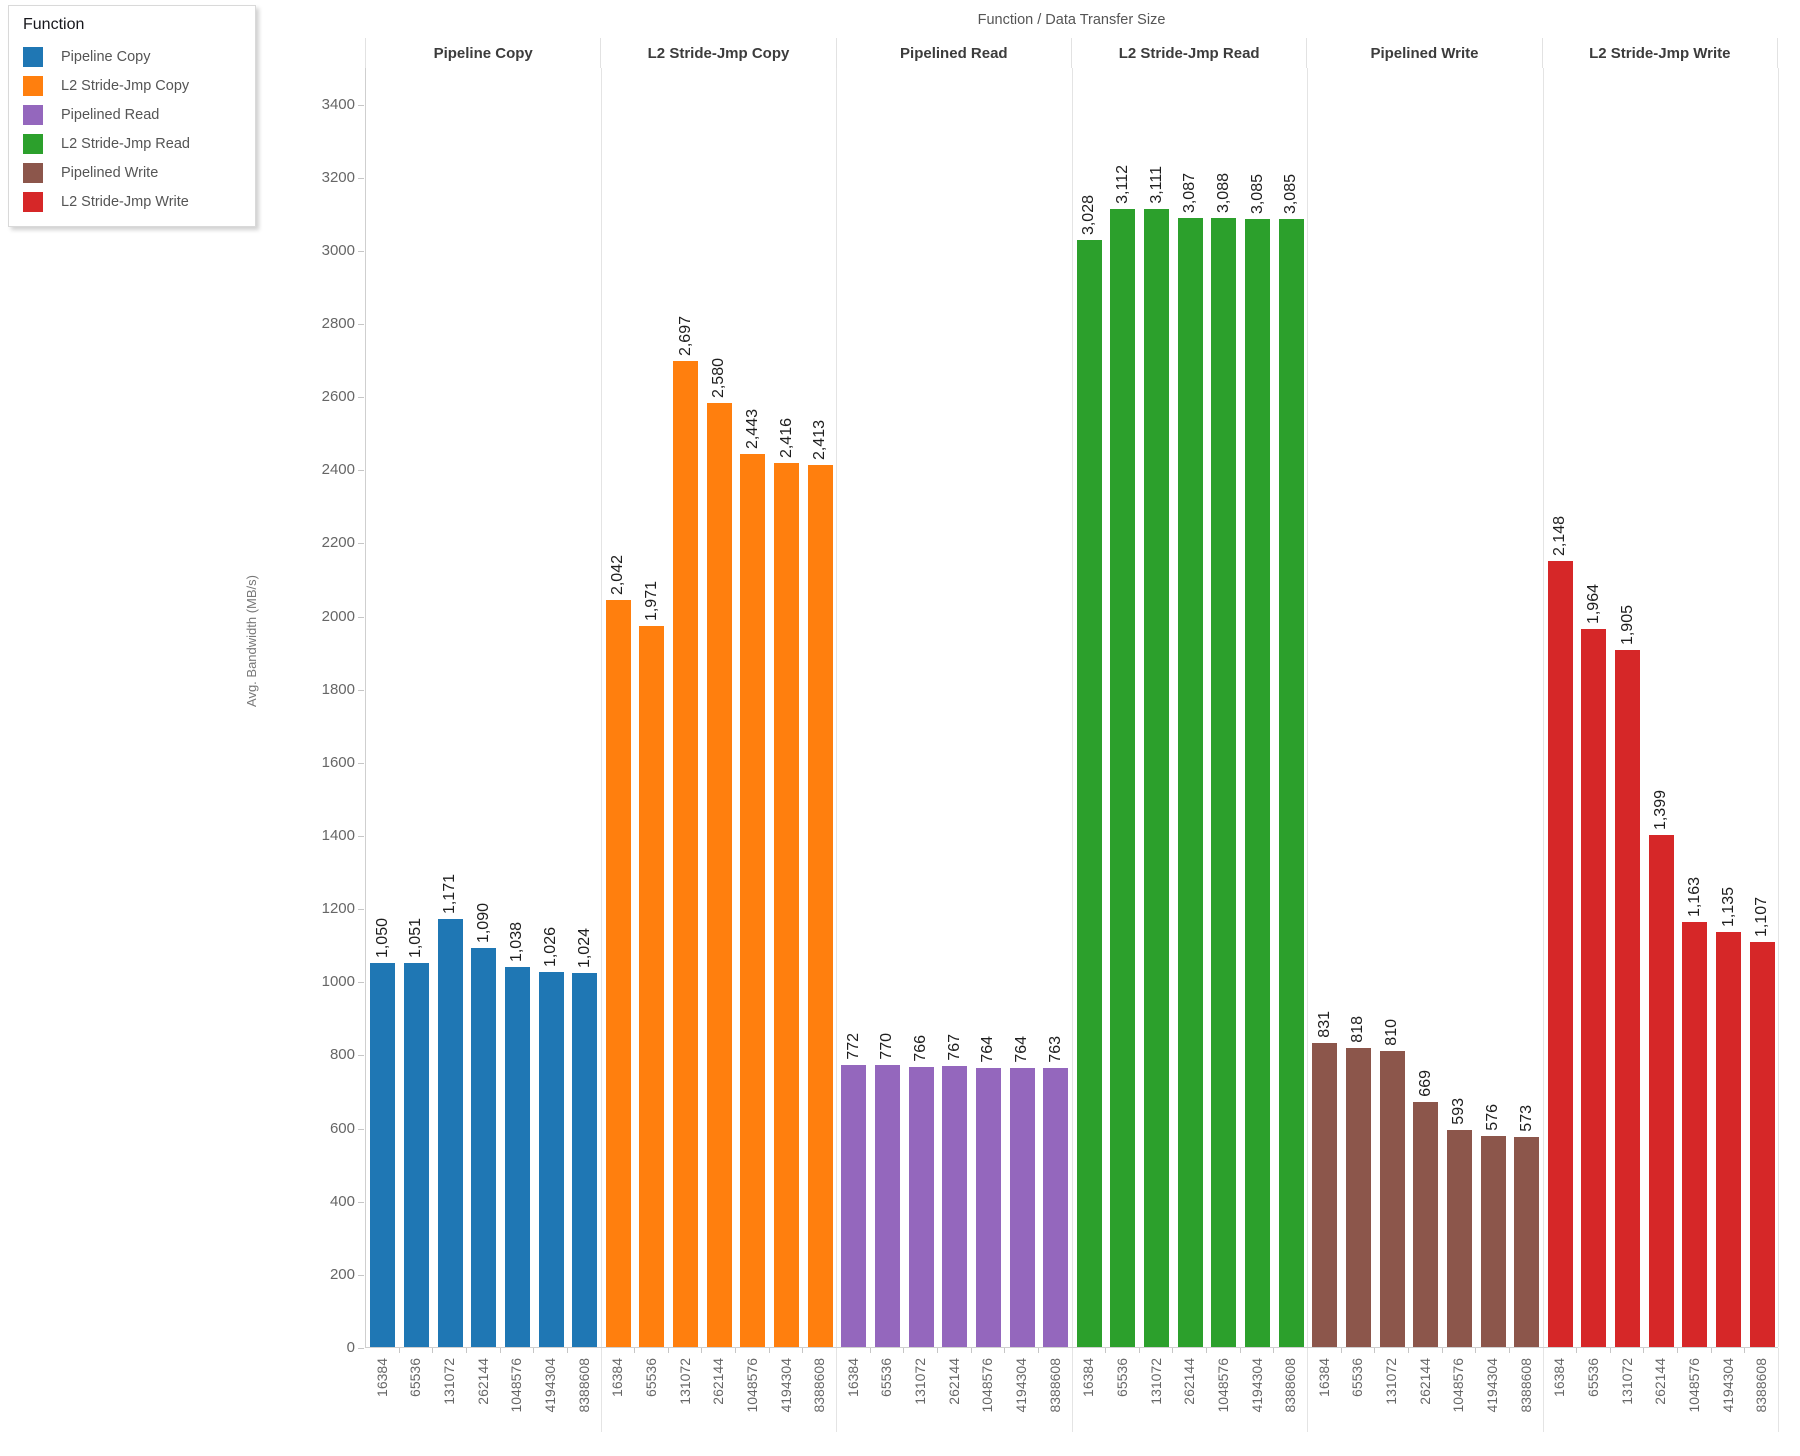  What do you see at coordinates (416, 937) in the screenshot?
I see `bar-value-label: 1,051` at bounding box center [416, 937].